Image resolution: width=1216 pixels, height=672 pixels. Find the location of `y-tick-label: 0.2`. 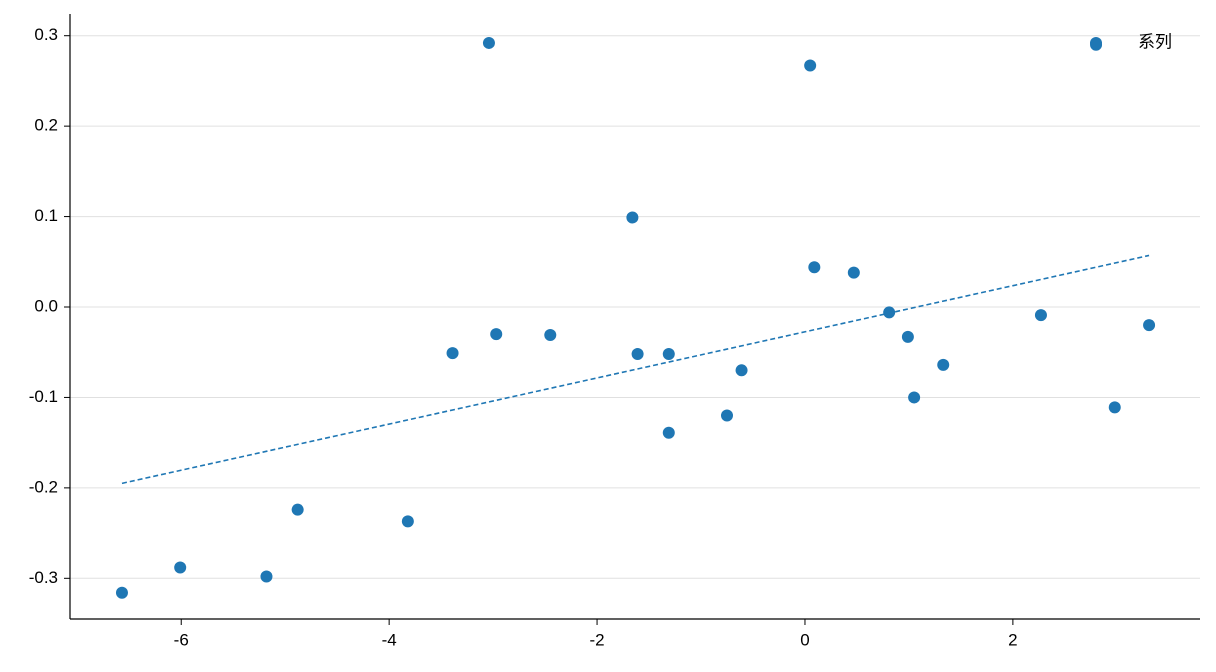

y-tick-label: 0.2 is located at coordinates (46, 125).